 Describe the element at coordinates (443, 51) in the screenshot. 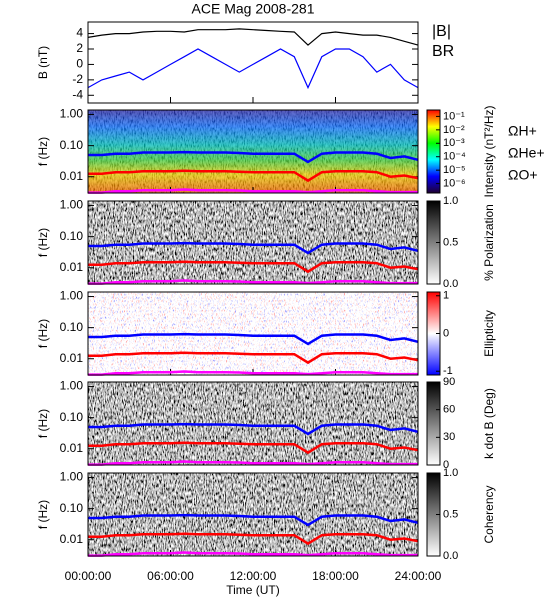

I see `legend-label: BR` at that location.